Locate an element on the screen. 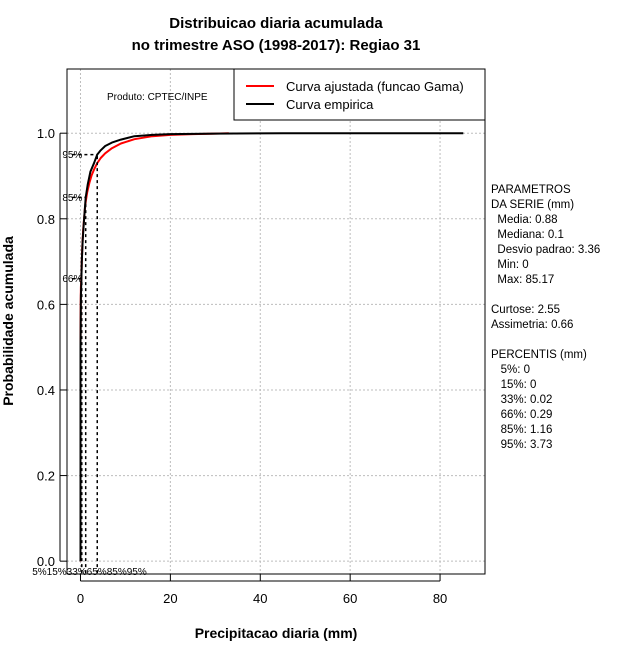 Image resolution: width=640 pixels, height=660 pixels. statistics-panel-line: PERCENTIS (mm) is located at coordinates (539, 355).